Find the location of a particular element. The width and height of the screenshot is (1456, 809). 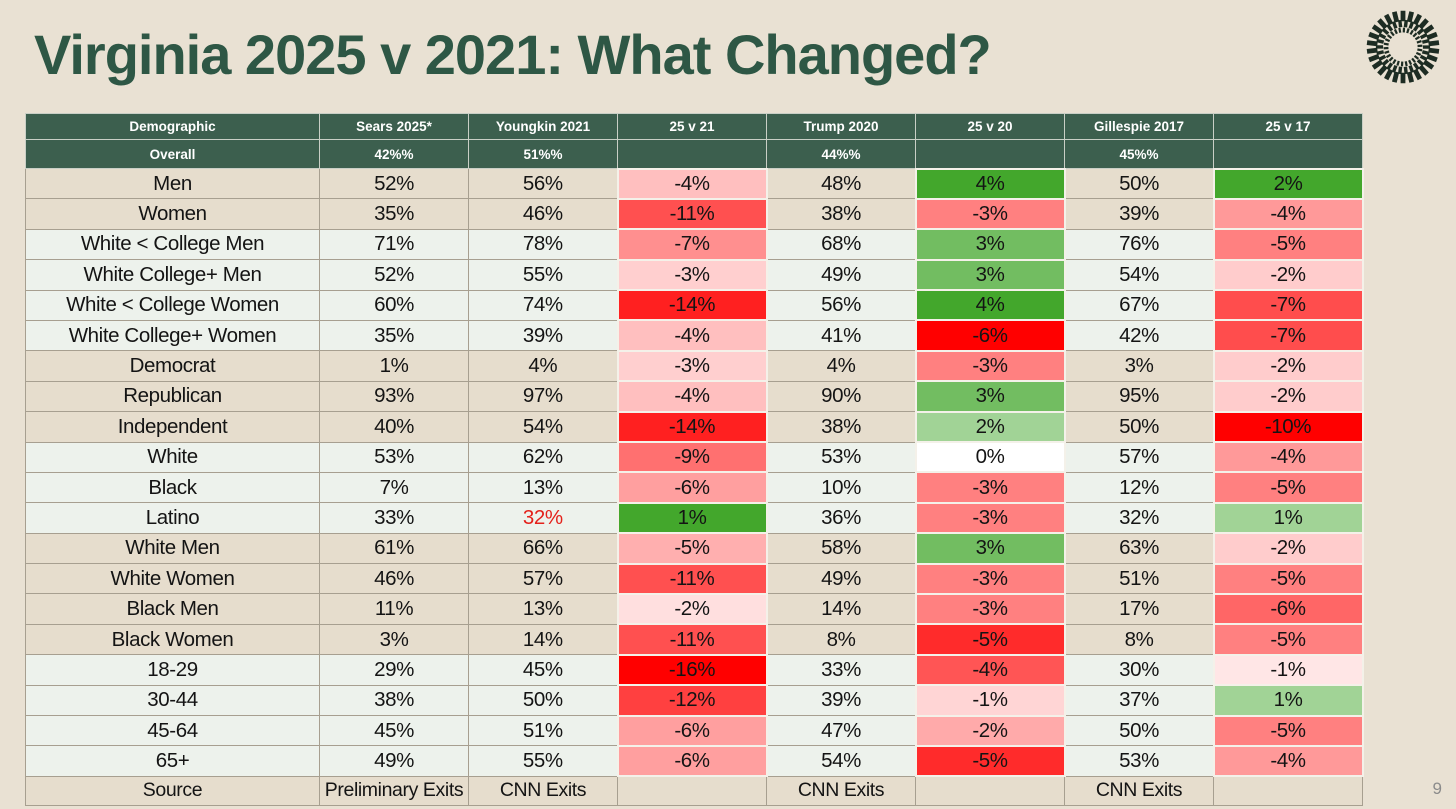

value-cell-youngkin: 51% is located at coordinates (543, 731).